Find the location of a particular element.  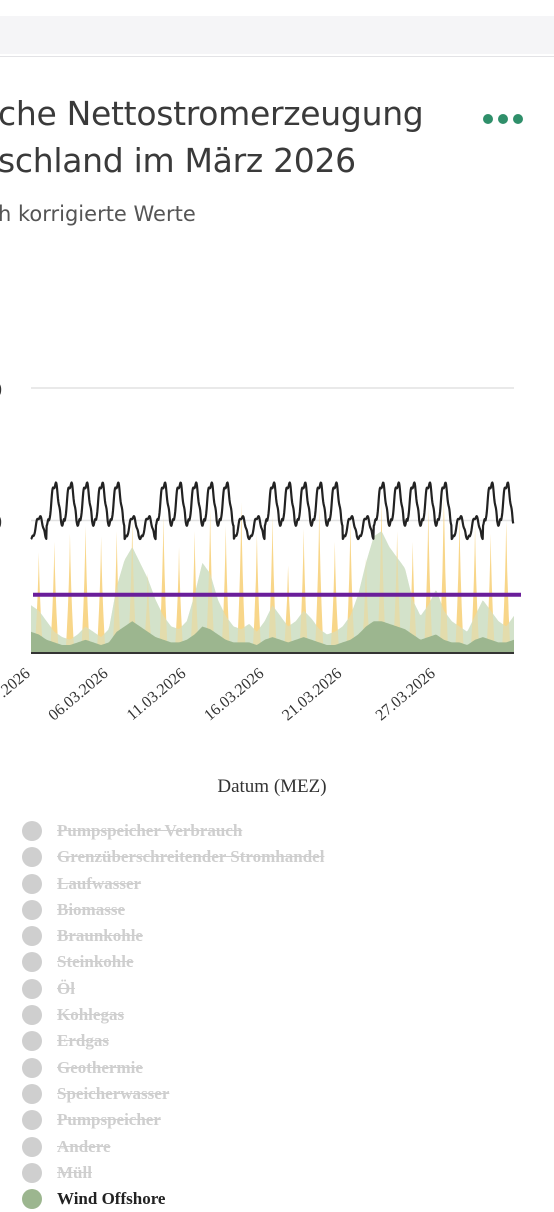

legend-label: Pumpspeicher Verbrauch is located at coordinates (150, 830).